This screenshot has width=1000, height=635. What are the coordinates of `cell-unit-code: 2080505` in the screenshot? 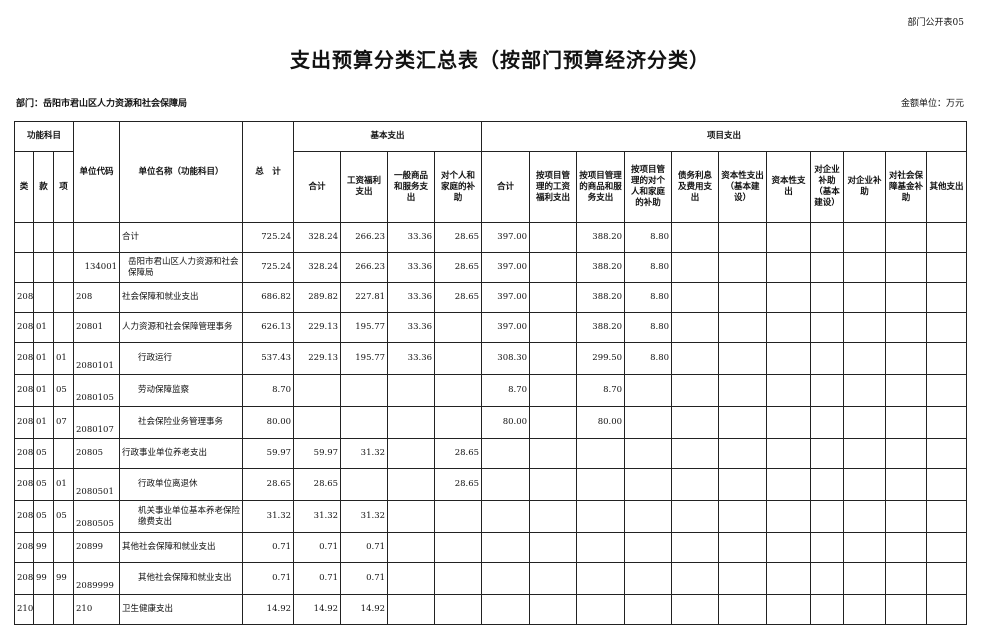 It's located at (97, 516).